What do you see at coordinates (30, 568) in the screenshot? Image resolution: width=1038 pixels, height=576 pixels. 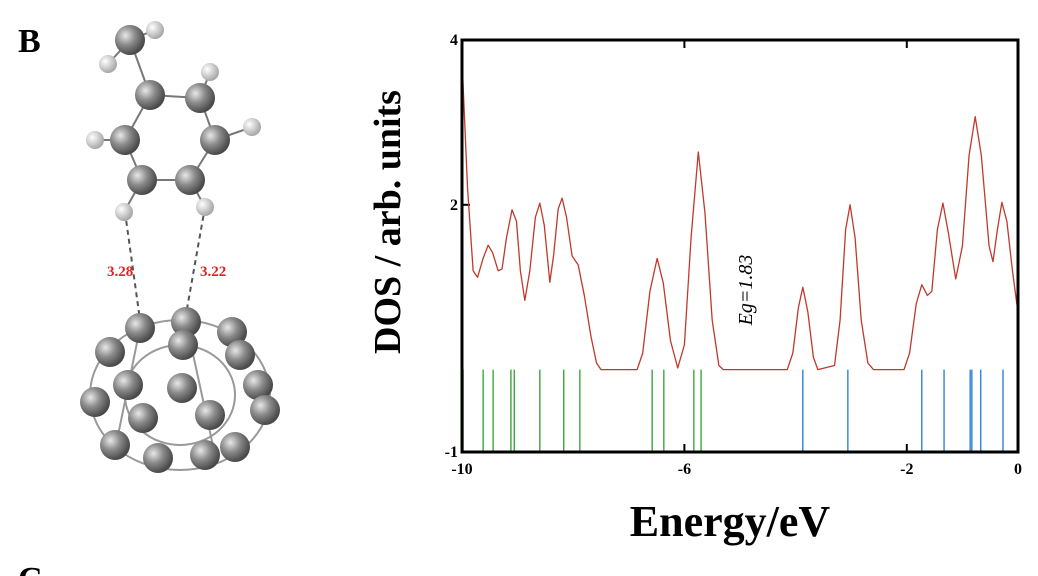 I see `panel-label: C` at bounding box center [30, 568].